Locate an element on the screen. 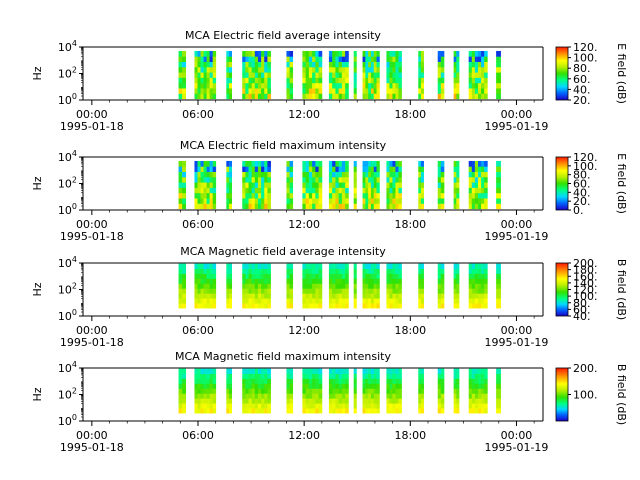 This screenshot has height=480, width=640. x-tick-label: 18:00 is located at coordinates (410, 435).